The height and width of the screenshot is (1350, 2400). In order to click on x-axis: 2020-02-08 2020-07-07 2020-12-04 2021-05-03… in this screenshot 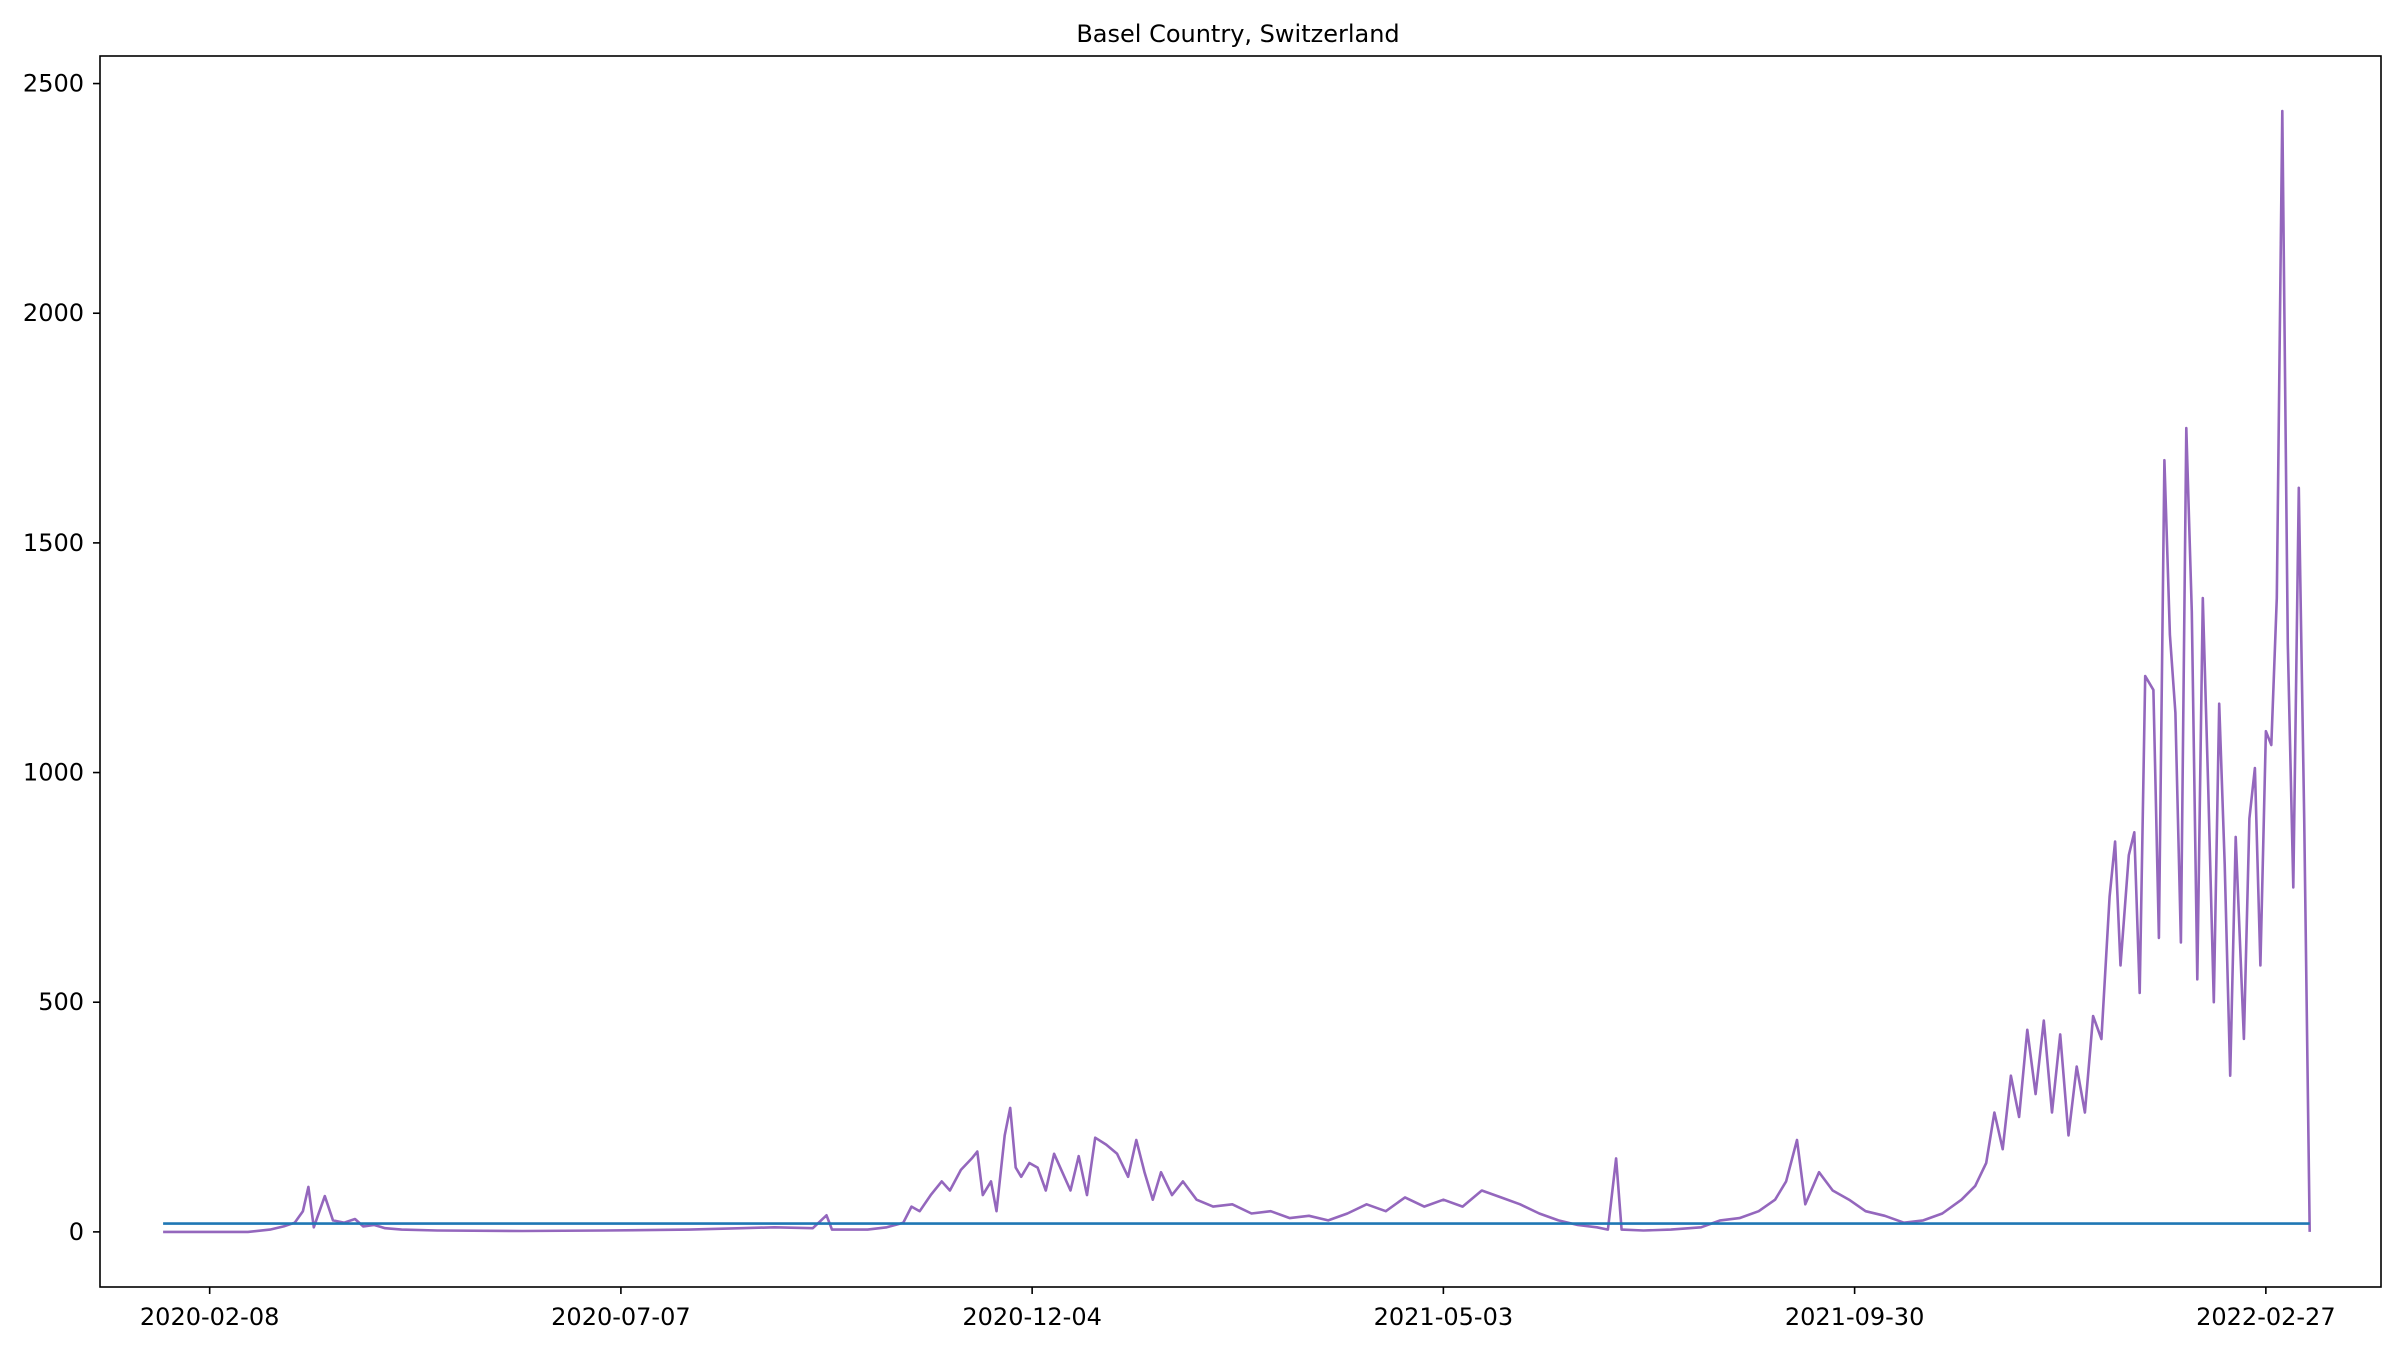, I will do `click(1238, 1309)`.